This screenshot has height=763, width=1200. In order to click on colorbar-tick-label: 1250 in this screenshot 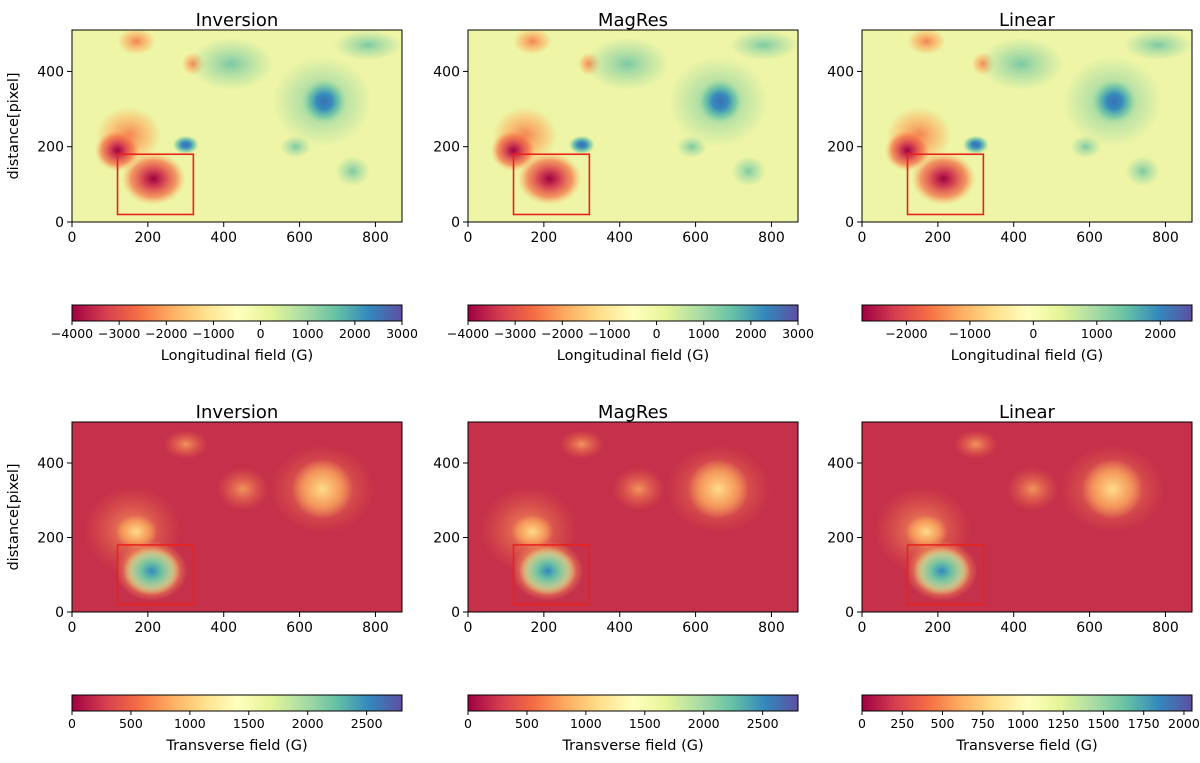, I will do `click(1063, 723)`.